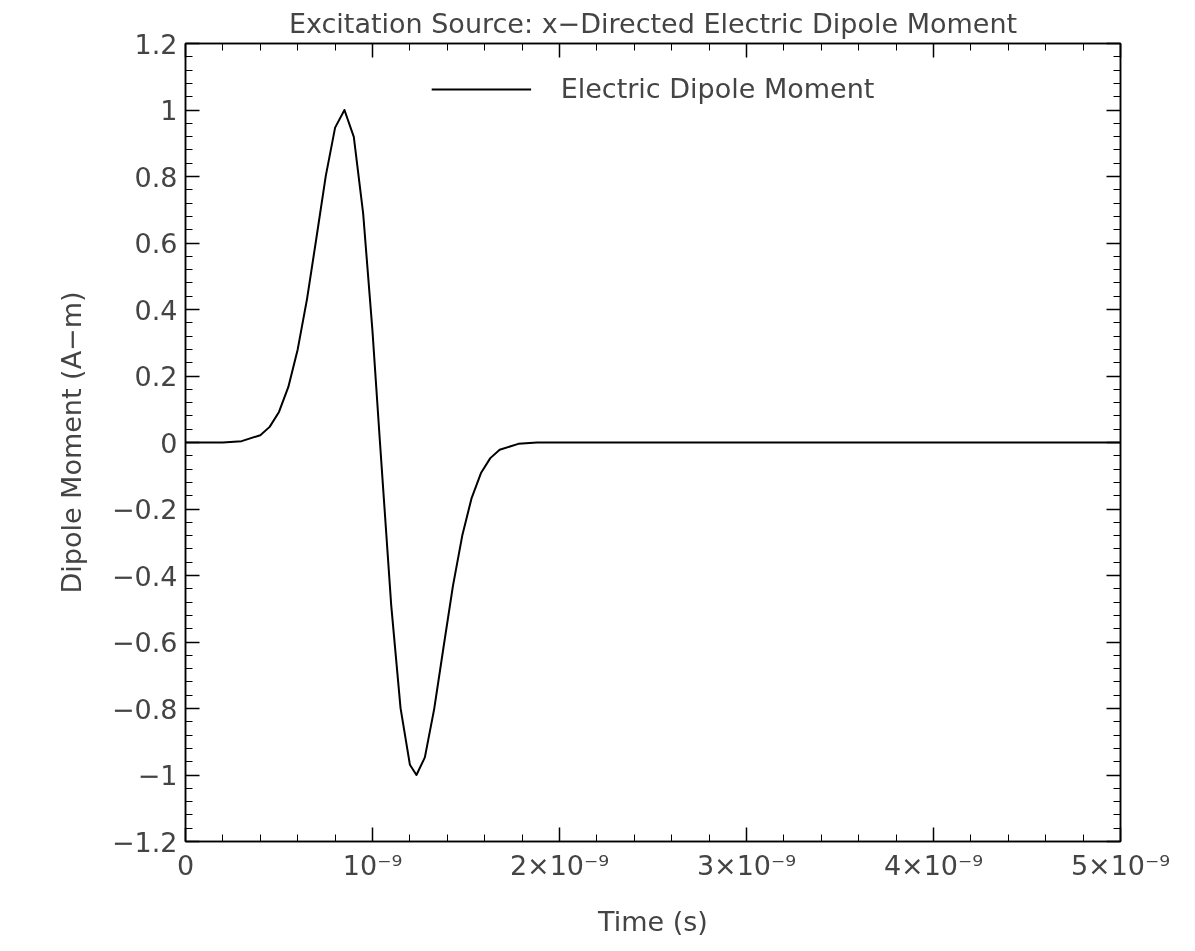 The height and width of the screenshot is (951, 1195). Describe the element at coordinates (372, 865) in the screenshot. I see `x-tick-label: 10⁻⁹` at that location.